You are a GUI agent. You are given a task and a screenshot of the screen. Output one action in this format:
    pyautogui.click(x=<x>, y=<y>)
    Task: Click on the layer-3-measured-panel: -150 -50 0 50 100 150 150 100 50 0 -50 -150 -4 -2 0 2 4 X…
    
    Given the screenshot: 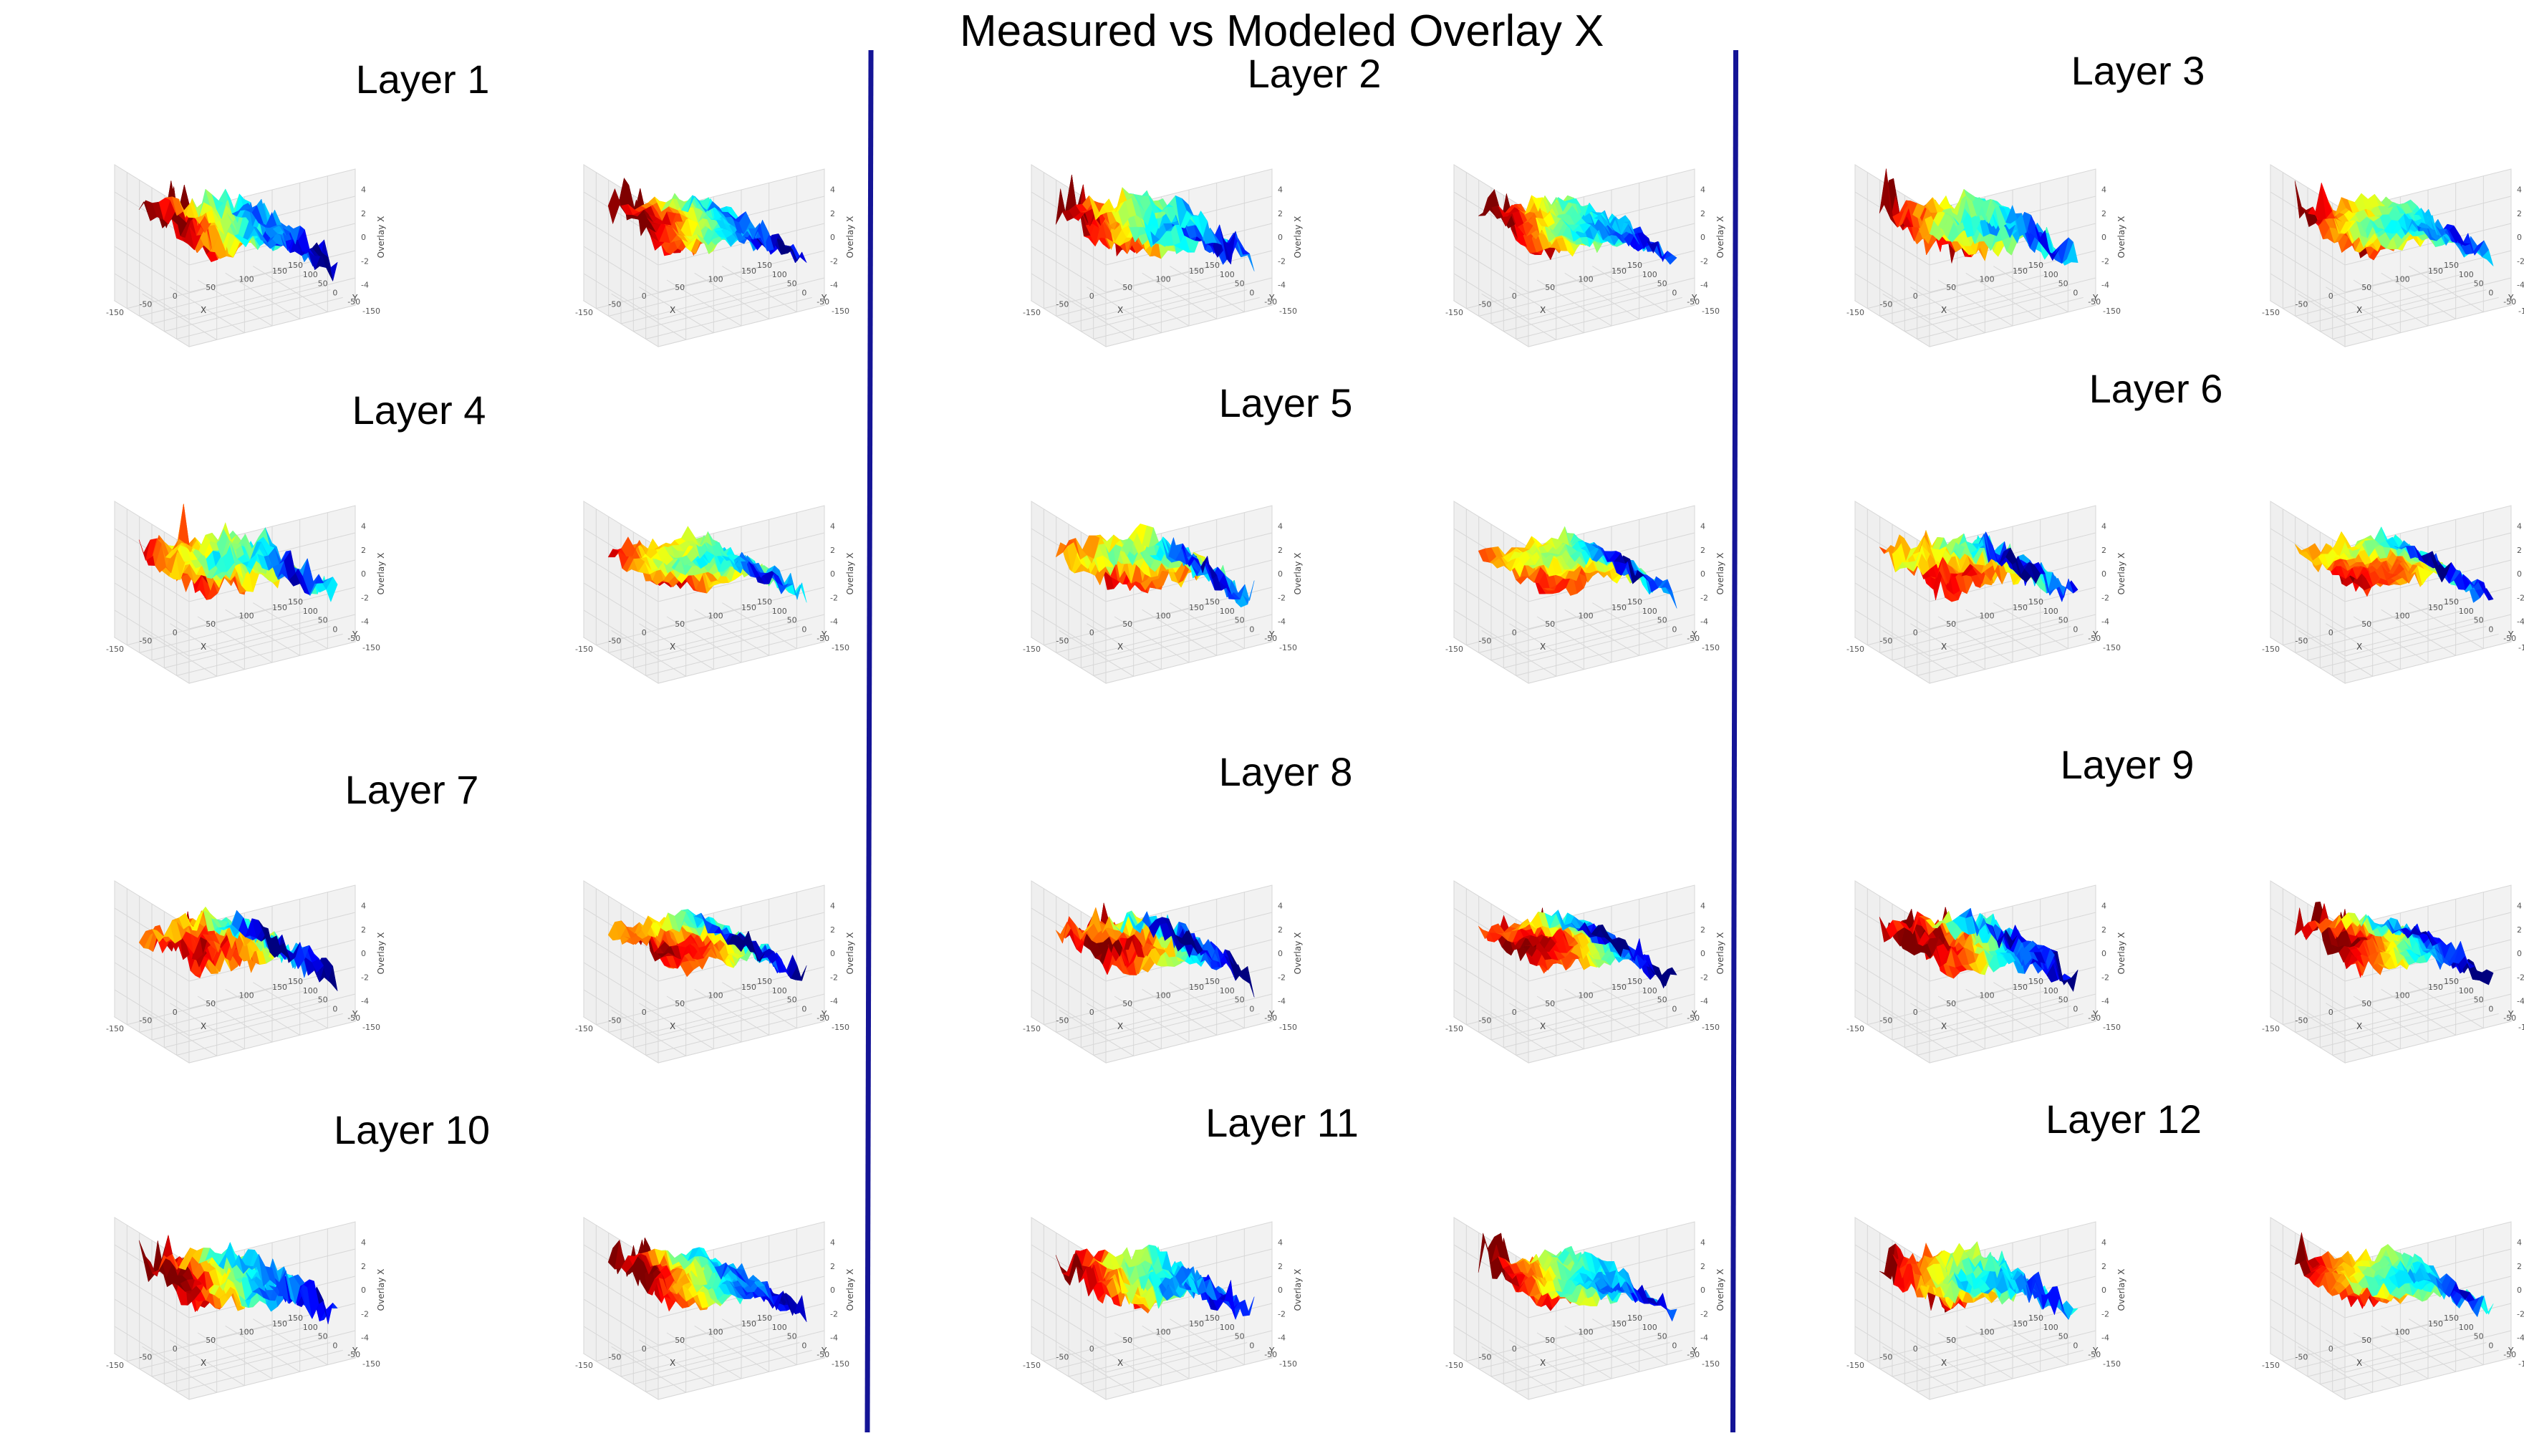 What is the action you would take?
    pyautogui.click(x=1948, y=250)
    